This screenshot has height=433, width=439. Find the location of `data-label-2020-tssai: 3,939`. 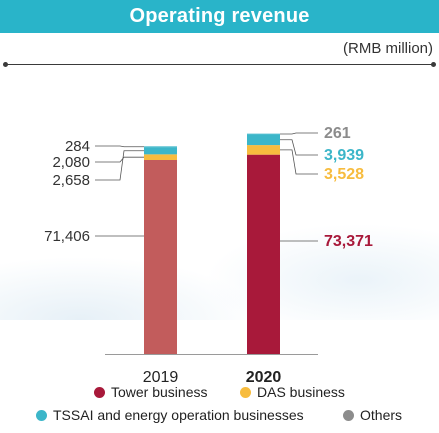

data-label-2020-tssai: 3,939 is located at coordinates (344, 155).